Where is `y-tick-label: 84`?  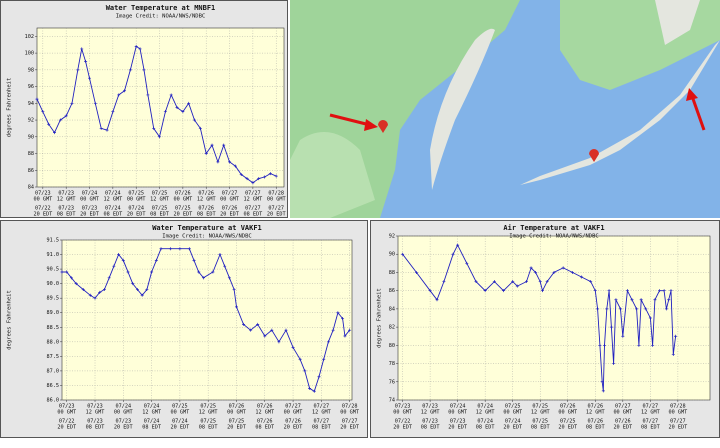
y-tick-label: 84 is located at coordinates (392, 309).